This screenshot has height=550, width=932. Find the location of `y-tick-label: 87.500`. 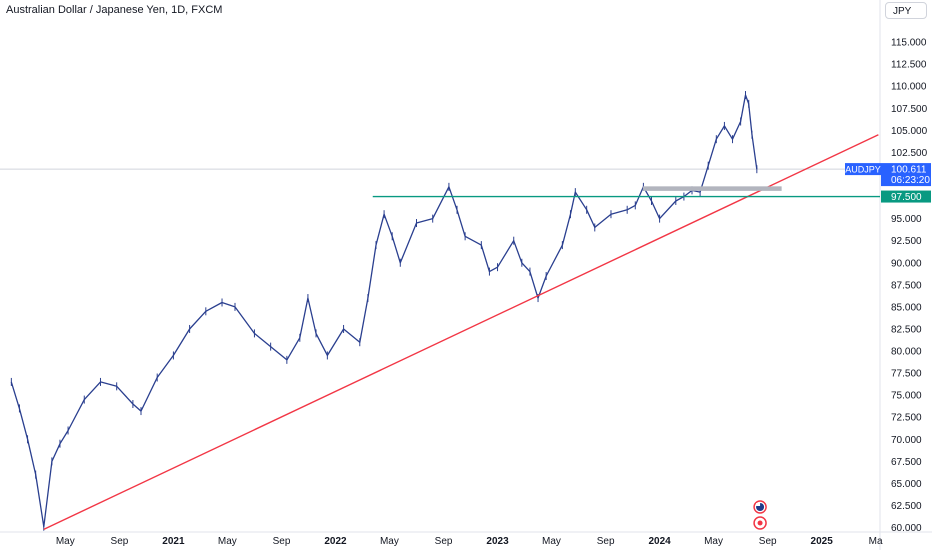

y-tick-label: 87.500 is located at coordinates (906, 285).